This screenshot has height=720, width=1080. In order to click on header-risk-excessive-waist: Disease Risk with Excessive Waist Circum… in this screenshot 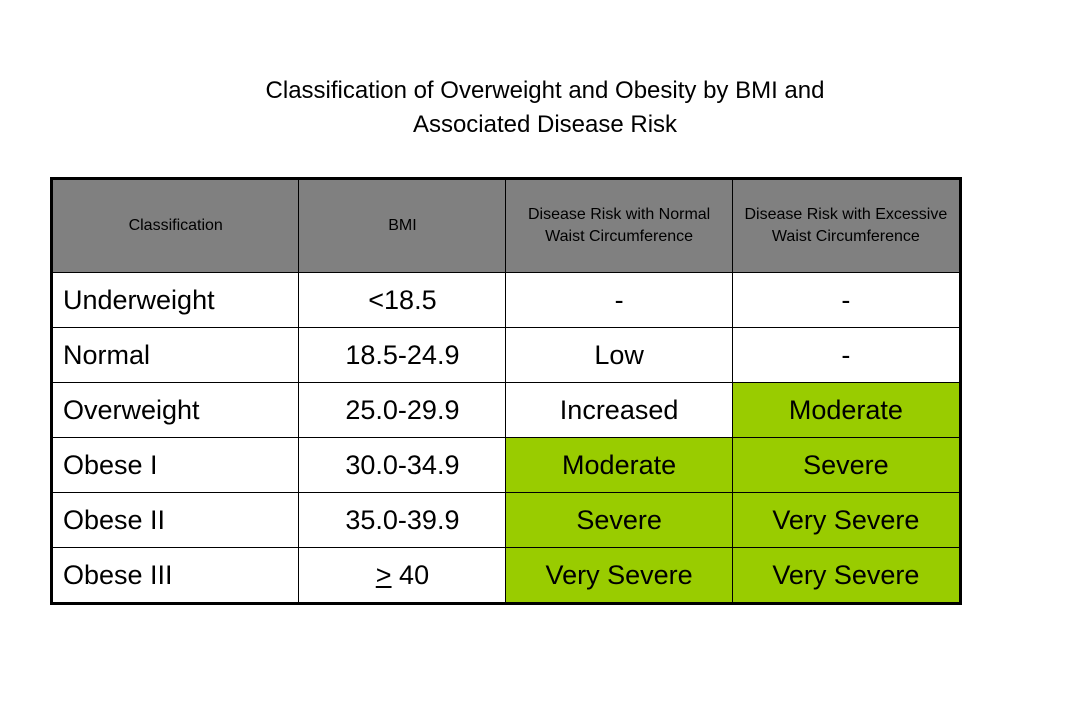, I will do `click(846, 225)`.